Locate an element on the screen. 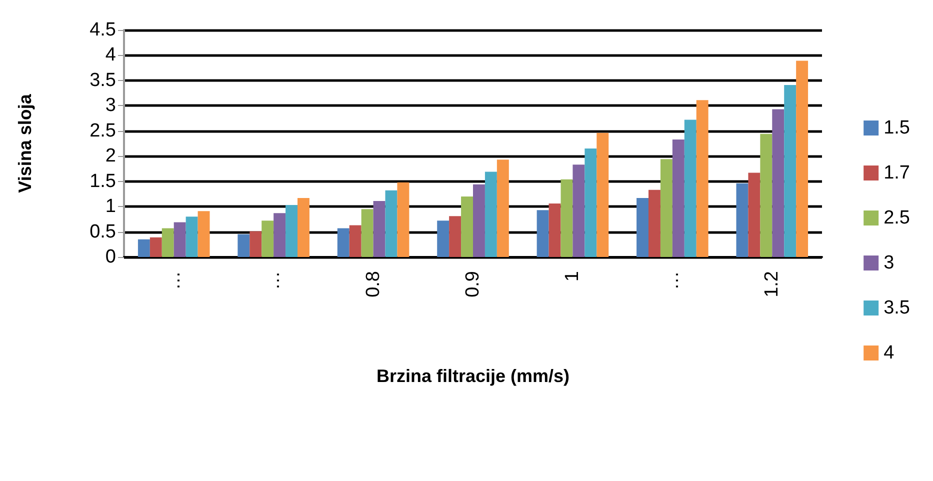 Image resolution: width=933 pixels, height=481 pixels. y-tick-label: 2 is located at coordinates (110, 156).